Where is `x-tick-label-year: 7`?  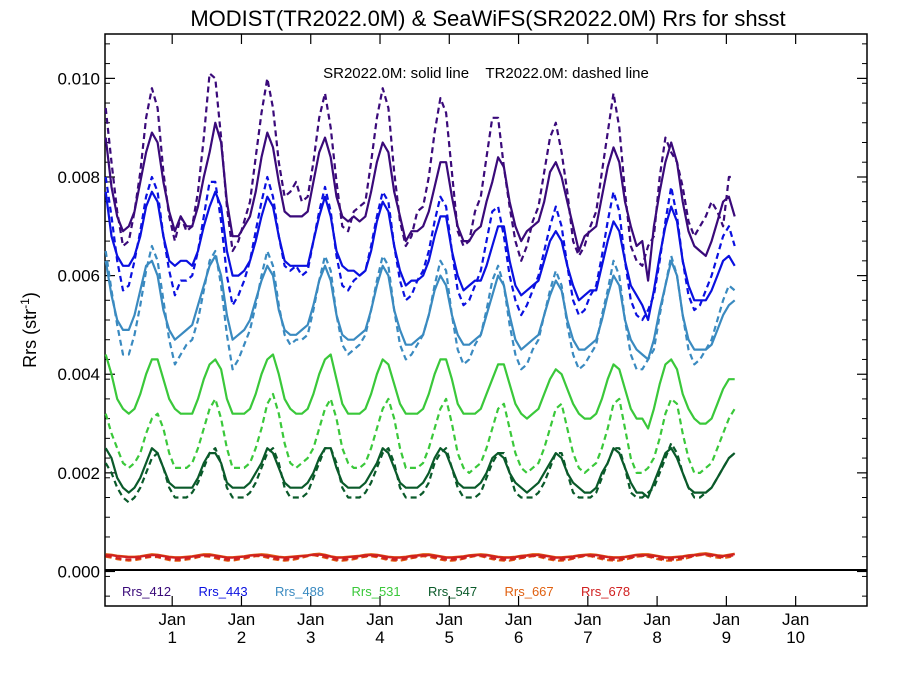
x-tick-label-year: 7 is located at coordinates (587, 637).